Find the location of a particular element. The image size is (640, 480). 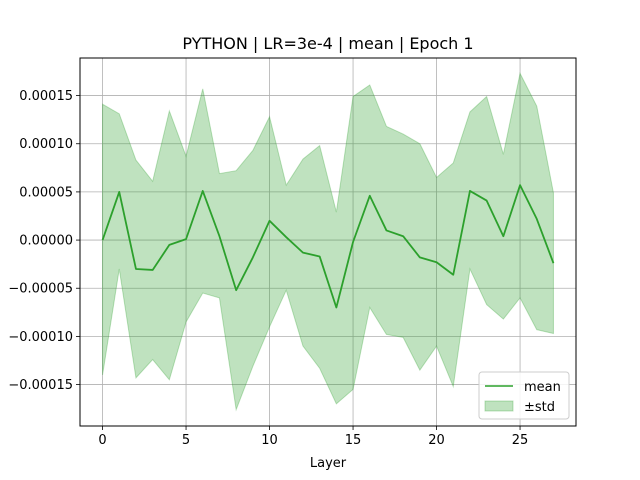

x-tick-label: 10 is located at coordinates (269, 440).